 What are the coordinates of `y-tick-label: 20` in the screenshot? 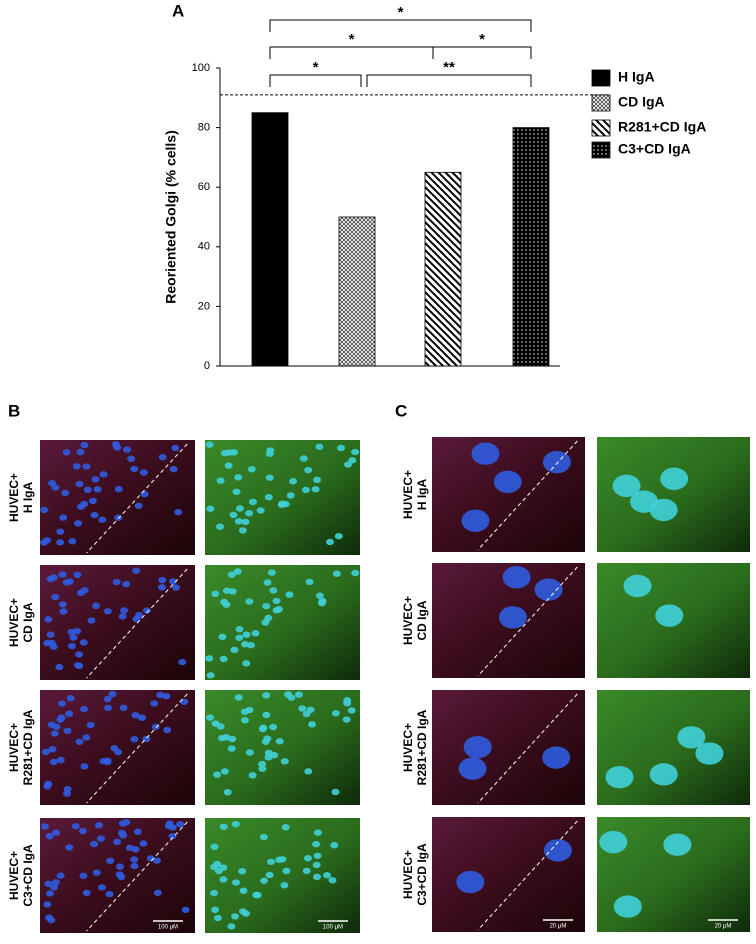 It's located at (204, 306).